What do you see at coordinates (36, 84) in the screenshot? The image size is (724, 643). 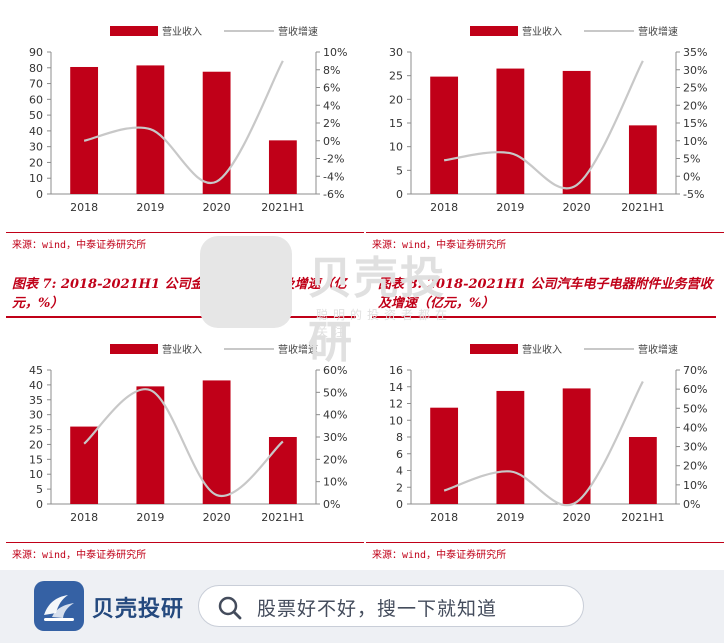 I see `y-left-tick-label: 70` at bounding box center [36, 84].